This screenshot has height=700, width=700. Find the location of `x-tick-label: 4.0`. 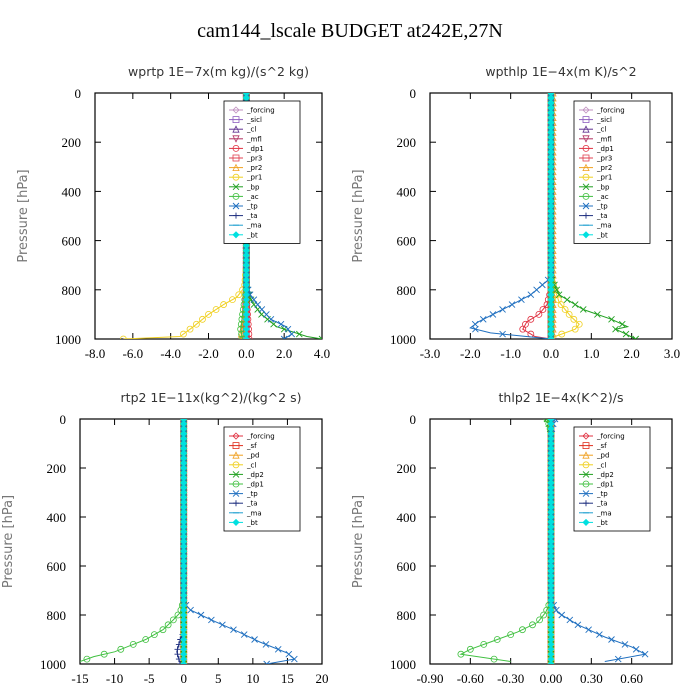

x-tick-label: 4.0 is located at coordinates (322, 353).